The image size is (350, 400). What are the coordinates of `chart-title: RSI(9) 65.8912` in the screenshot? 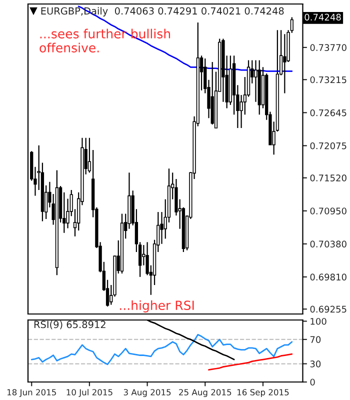 It's located at (70, 325).